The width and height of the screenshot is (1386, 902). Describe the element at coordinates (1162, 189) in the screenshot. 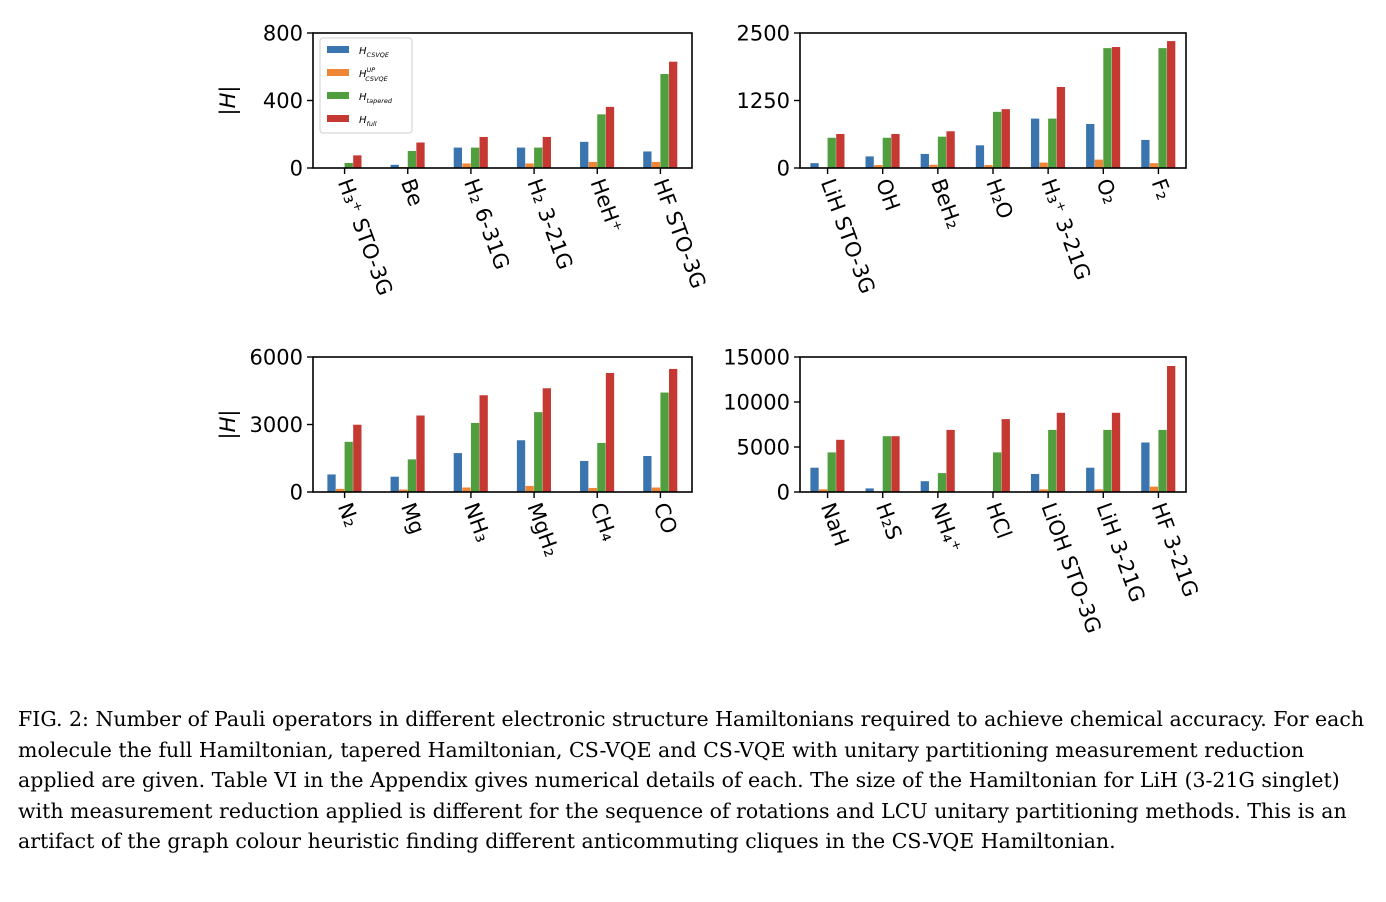

I see `x-tick-label: F₂` at that location.